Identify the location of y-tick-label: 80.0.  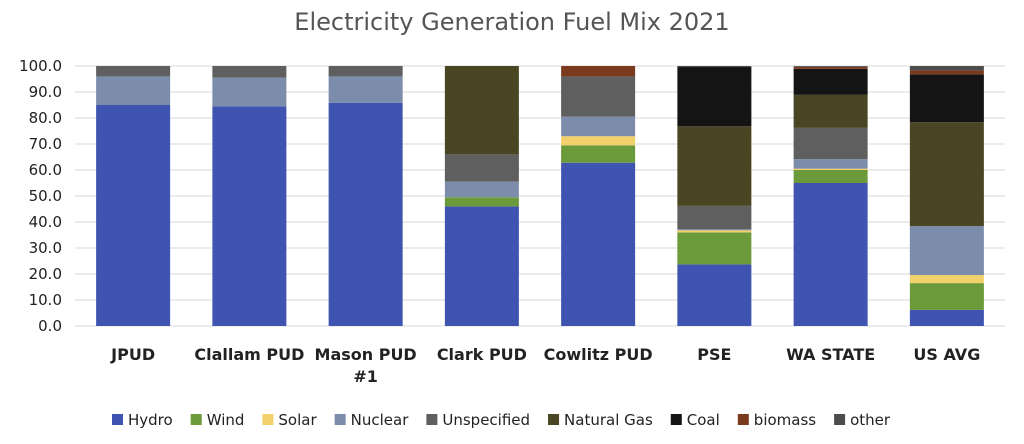
(45, 118).